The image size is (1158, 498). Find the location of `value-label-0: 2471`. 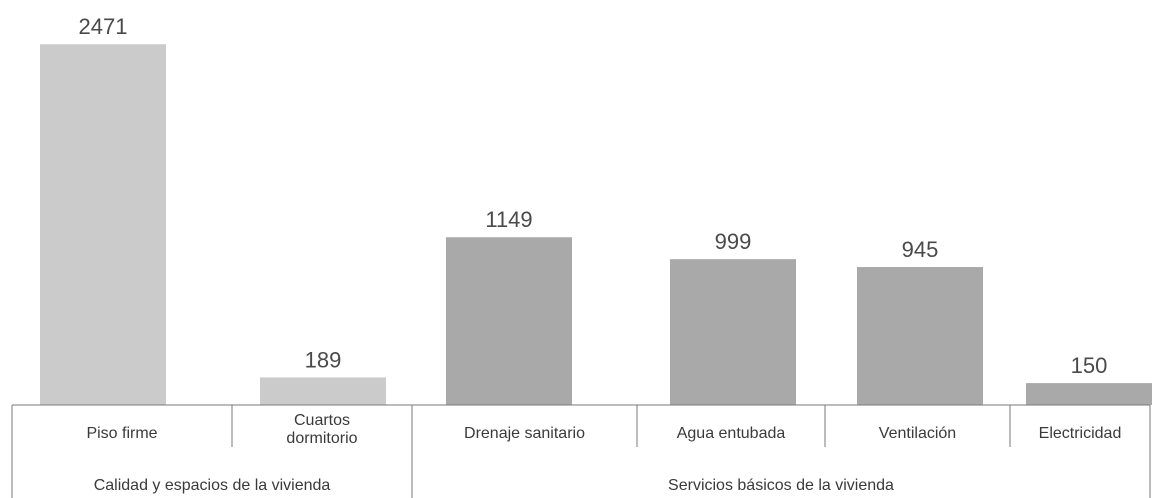

value-label-0: 2471 is located at coordinates (103, 26).